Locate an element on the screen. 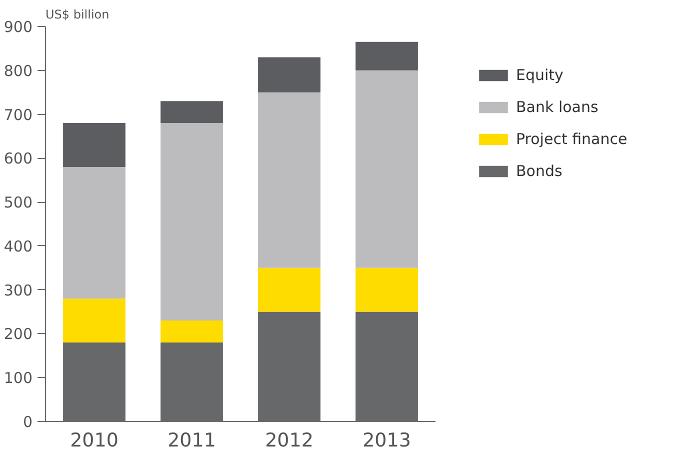 The height and width of the screenshot is (475, 695). y-tick-label: 0 is located at coordinates (27, 422).